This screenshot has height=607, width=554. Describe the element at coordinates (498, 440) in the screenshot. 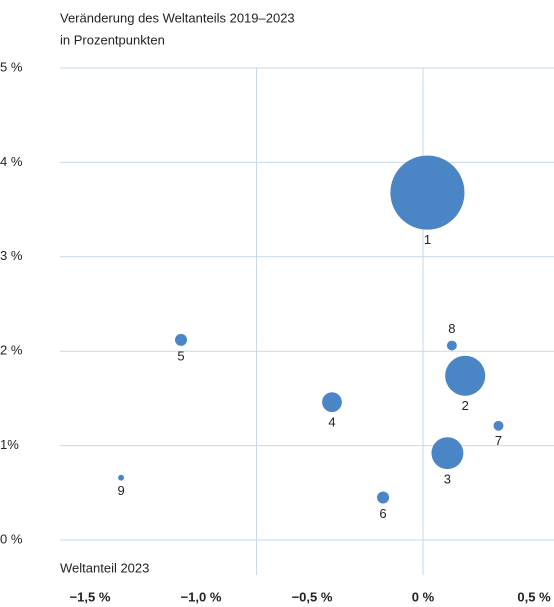

I see `point-label: 7` at that location.